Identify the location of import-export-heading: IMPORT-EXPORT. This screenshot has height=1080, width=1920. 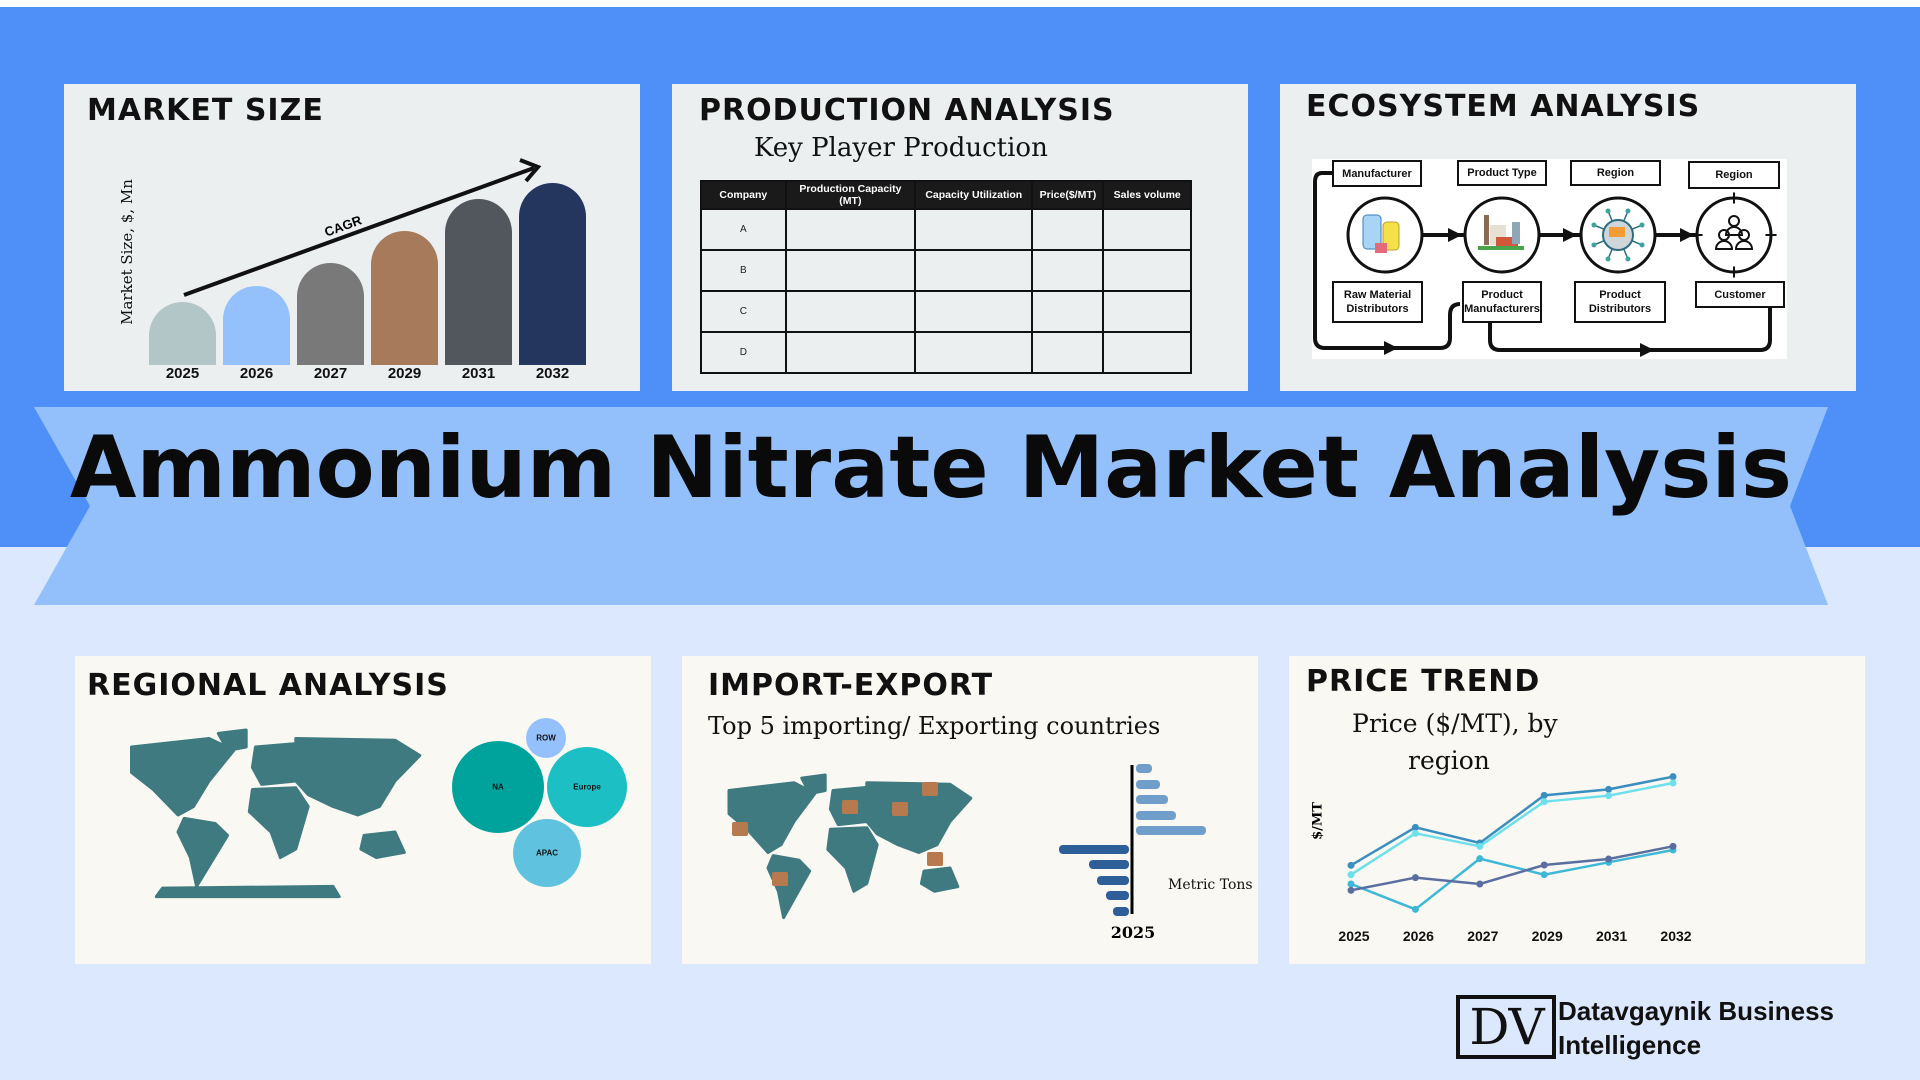
(851, 685).